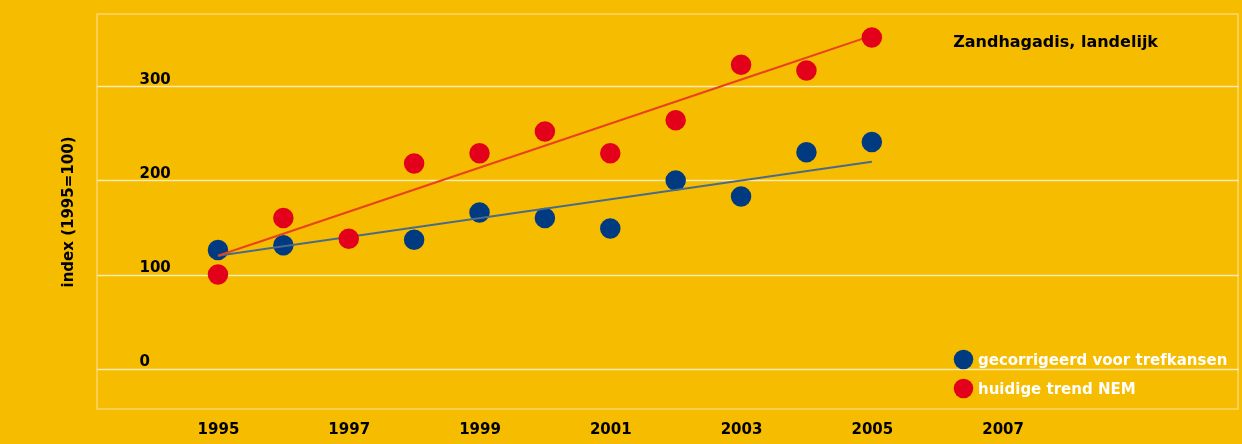 This screenshot has height=444, width=1242. What do you see at coordinates (144, 361) in the screenshot?
I see `y-tick-label: 0` at bounding box center [144, 361].